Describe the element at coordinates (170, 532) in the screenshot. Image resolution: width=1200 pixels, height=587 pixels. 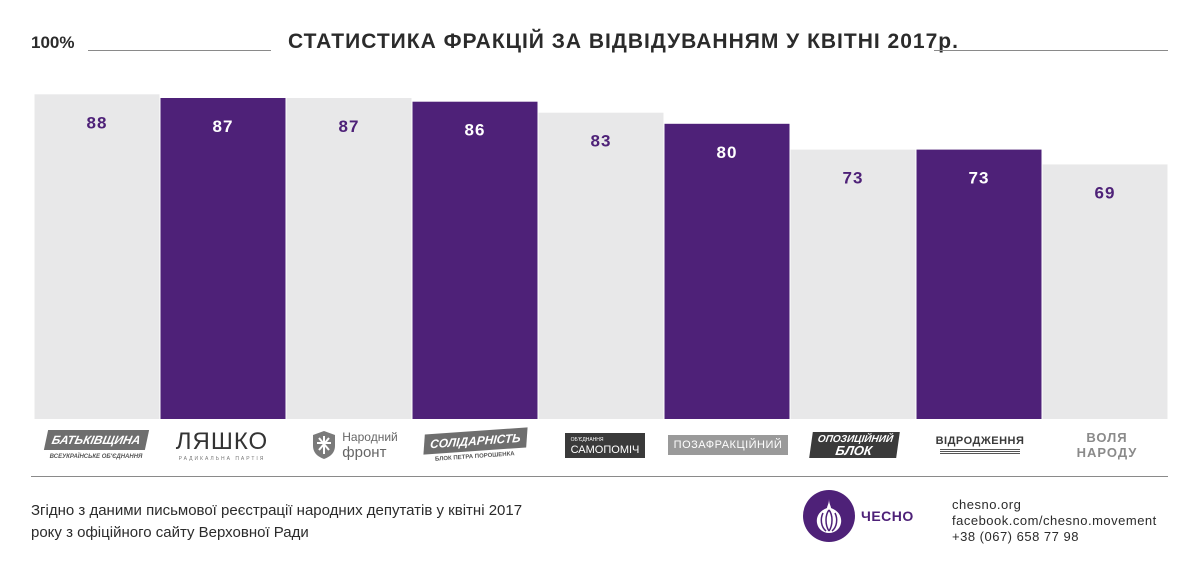
I see `source-line-2: року з офіційного сайту Верховної Ради` at that location.